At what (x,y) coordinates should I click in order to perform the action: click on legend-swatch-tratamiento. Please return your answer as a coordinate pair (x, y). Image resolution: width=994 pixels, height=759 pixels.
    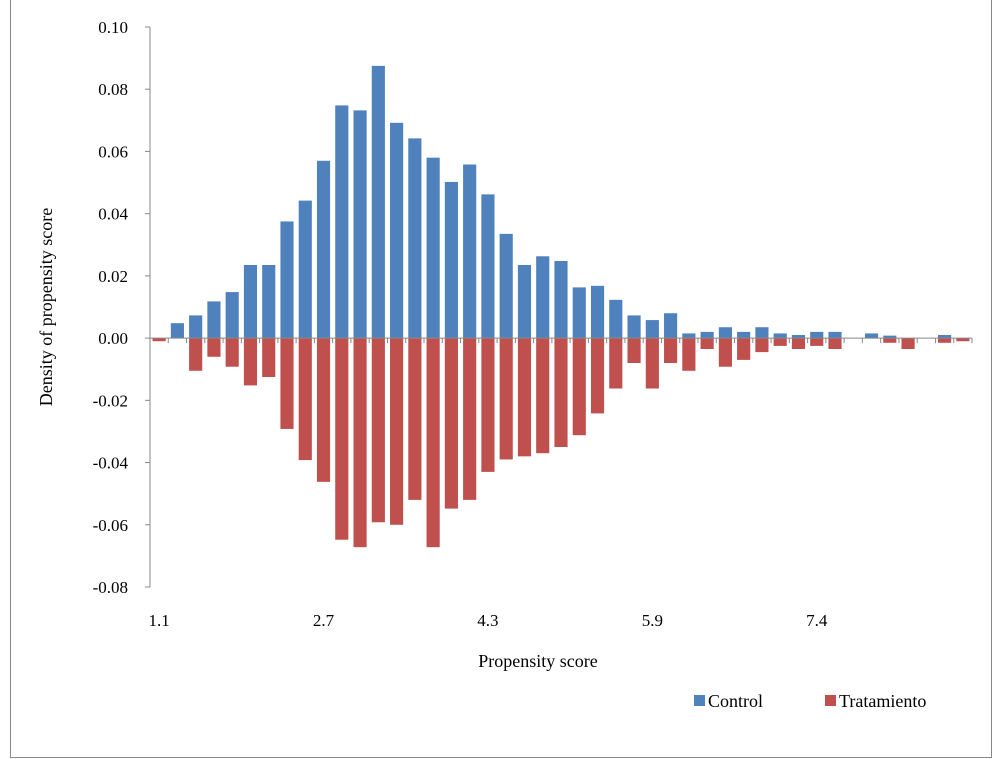
    Looking at the image, I should click on (830, 700).